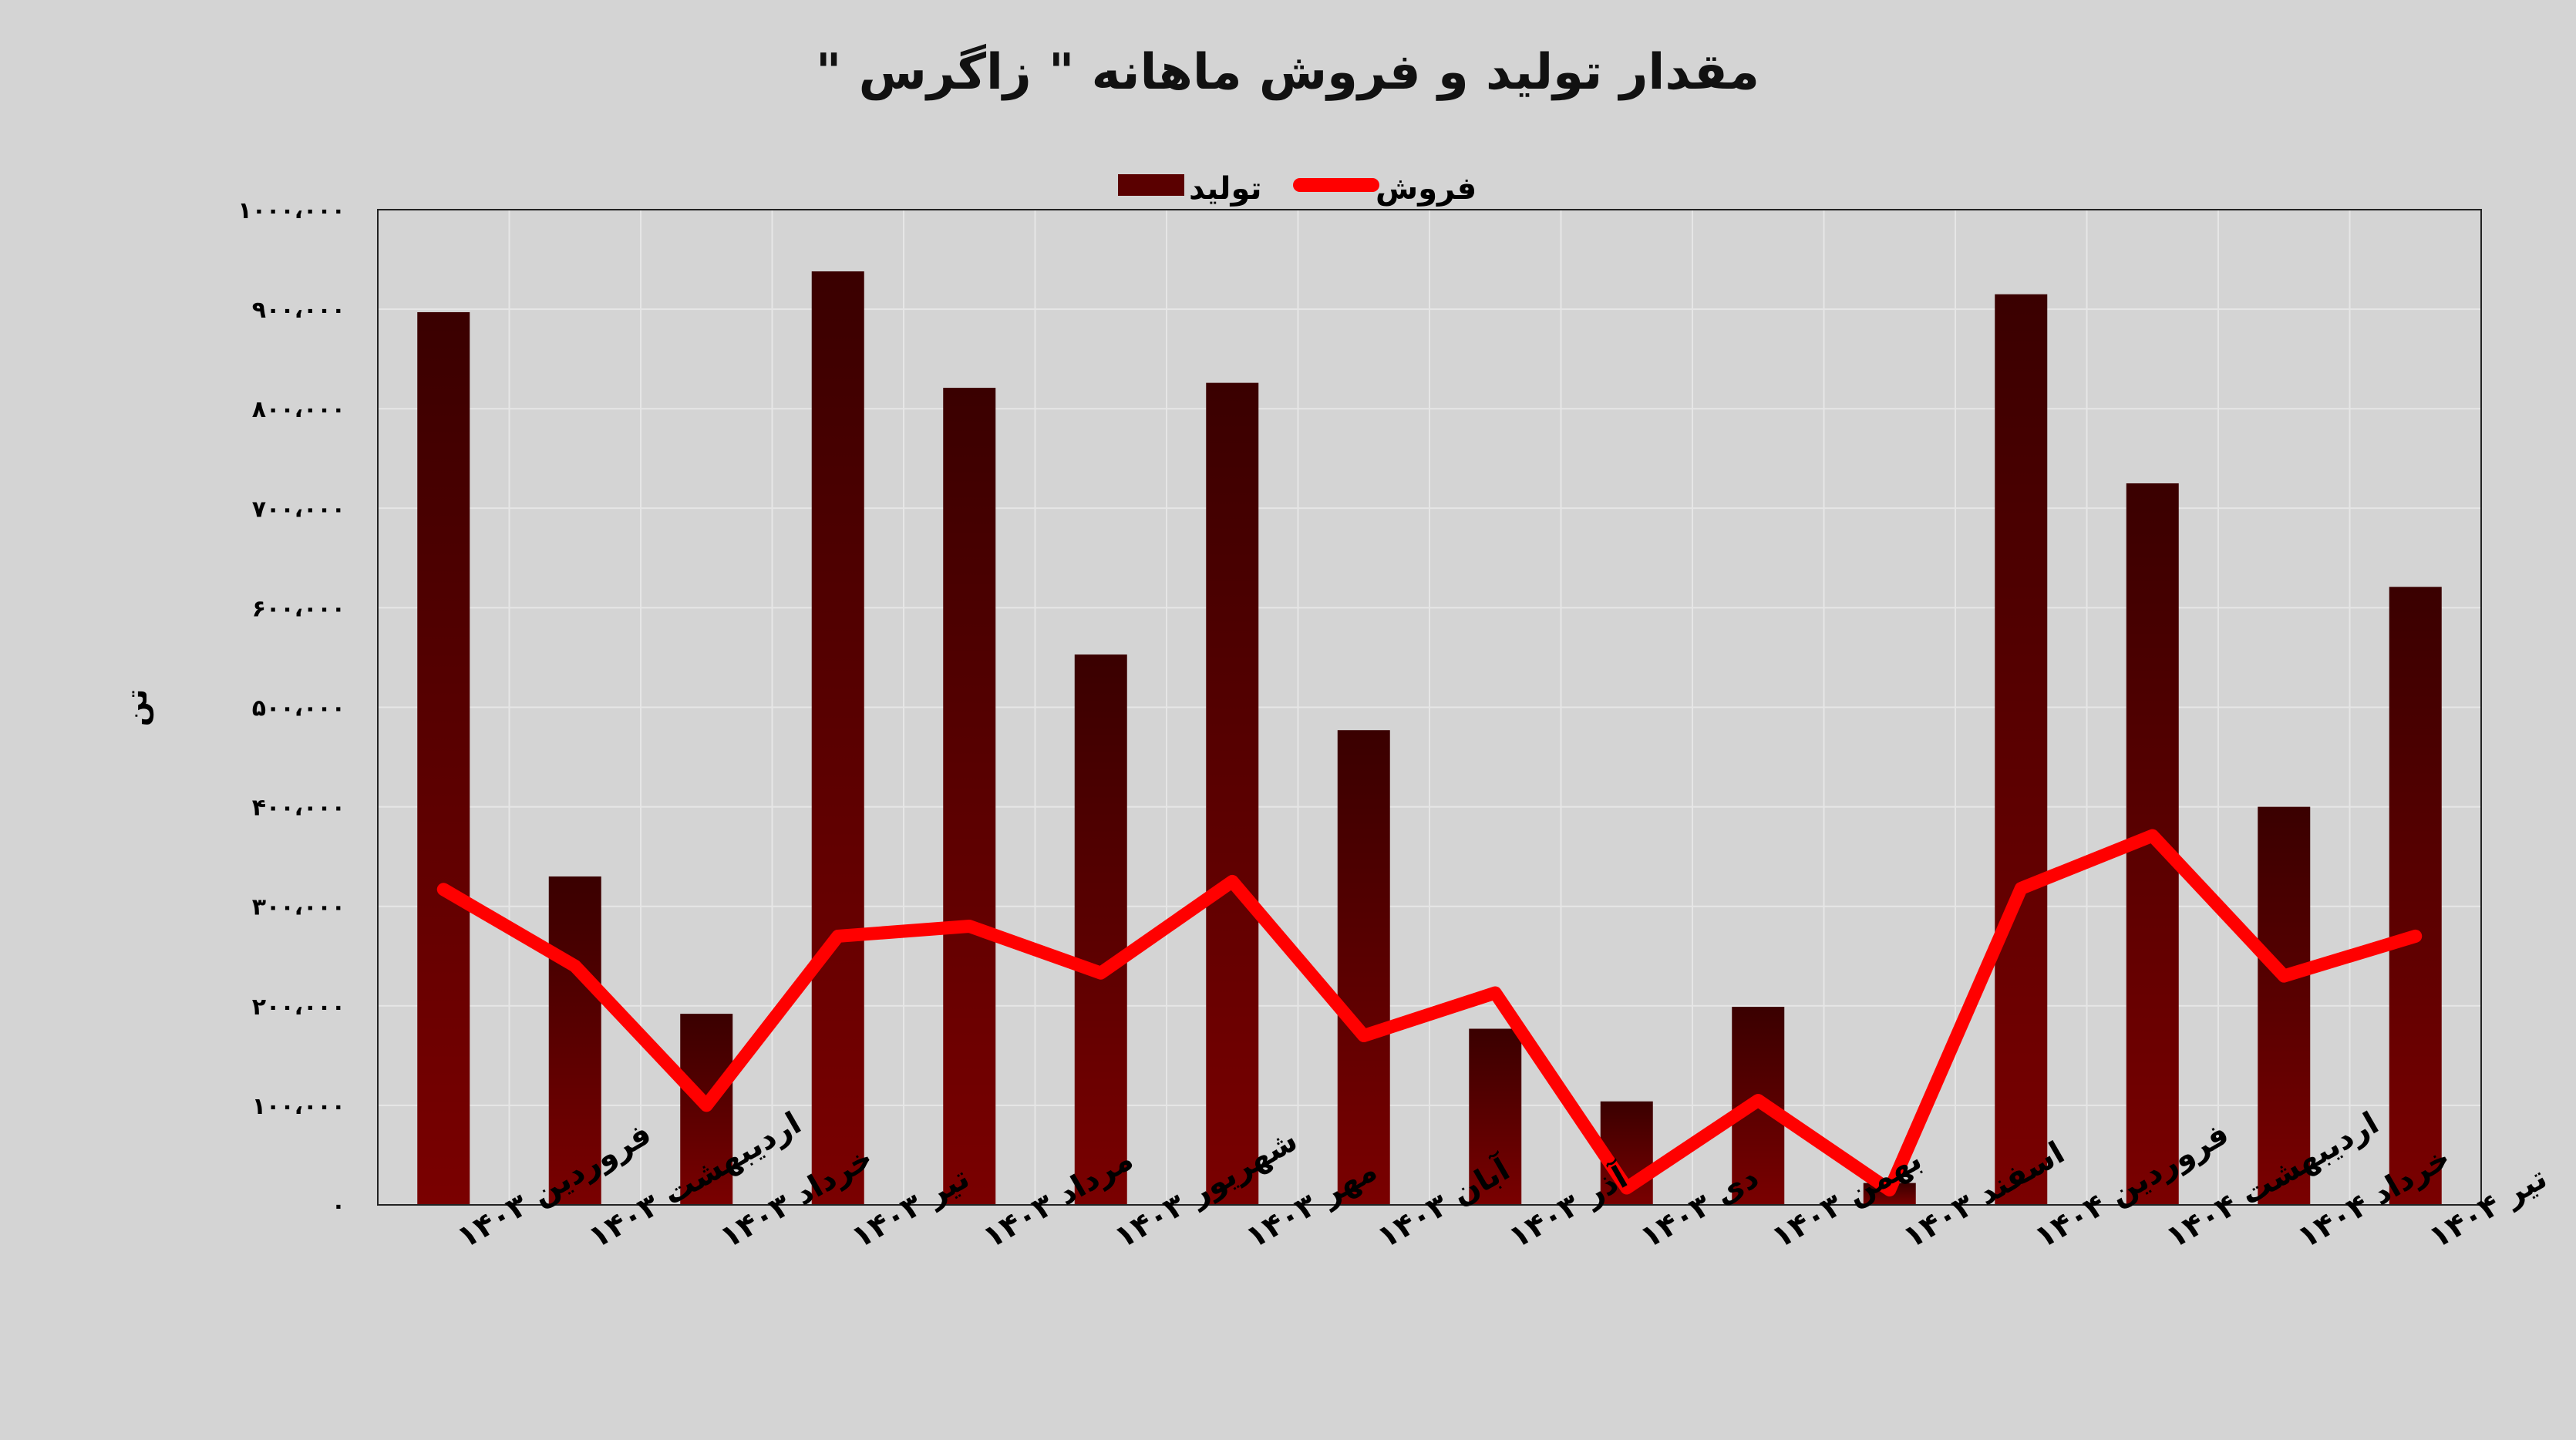  Describe the element at coordinates (338, 1207) in the screenshot. I see `y-tick-label: ۰` at that location.